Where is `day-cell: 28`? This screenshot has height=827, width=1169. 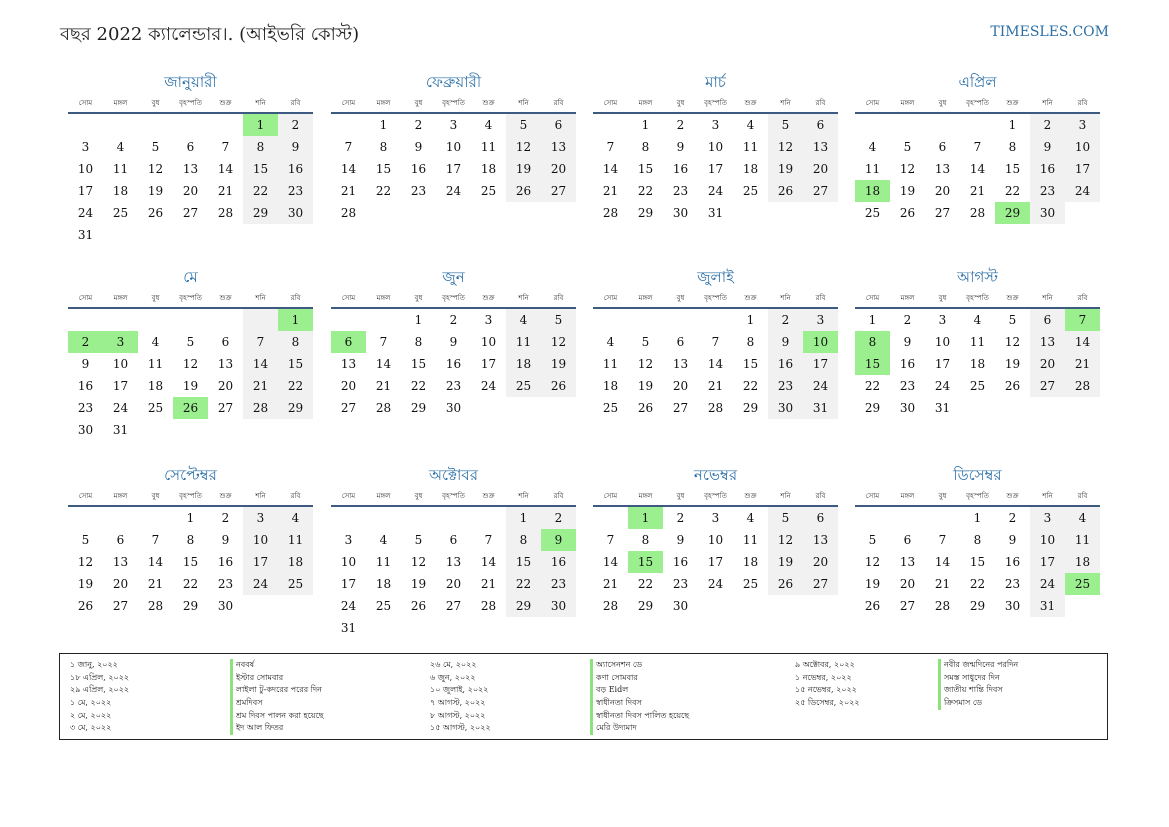 day-cell: 28 is located at coordinates (383, 408).